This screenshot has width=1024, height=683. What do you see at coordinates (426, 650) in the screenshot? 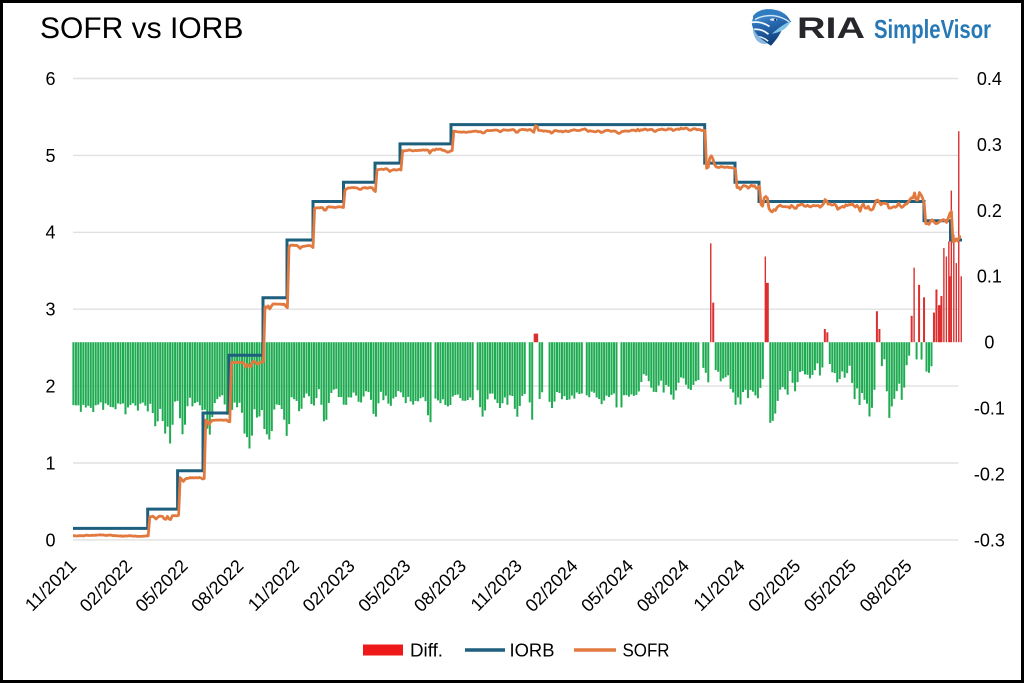
I see `svg-text: Diff.` at bounding box center [426, 650].